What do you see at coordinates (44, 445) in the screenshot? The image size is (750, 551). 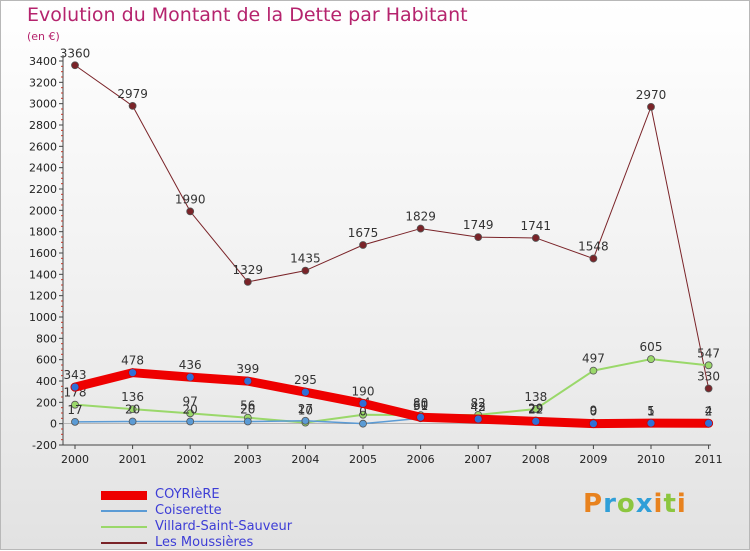 I see `y-tick-label: -200` at bounding box center [44, 445].